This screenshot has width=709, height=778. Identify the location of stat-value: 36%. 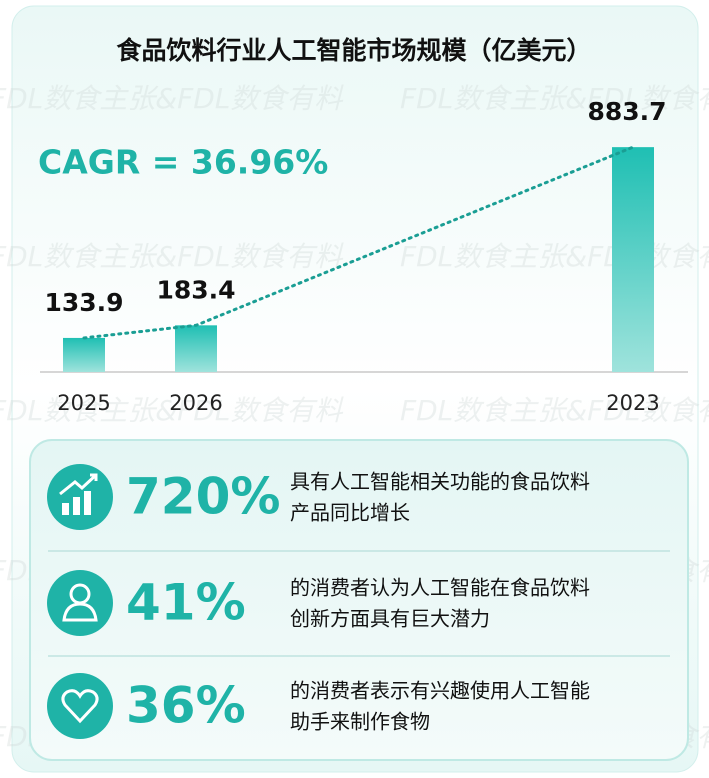
(186, 706).